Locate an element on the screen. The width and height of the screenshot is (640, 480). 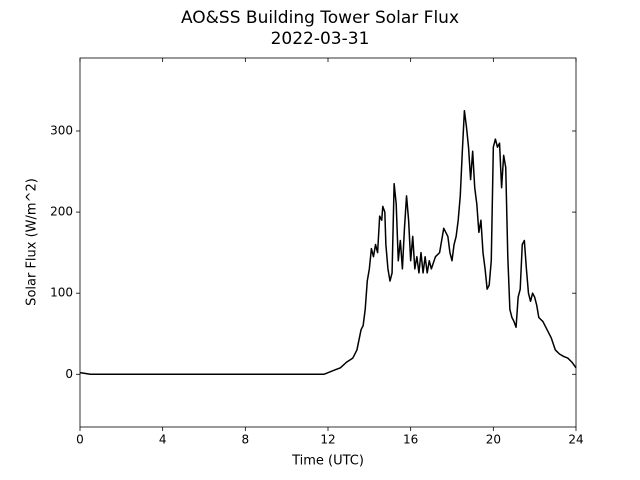
x-tick-label: 0 is located at coordinates (80, 440).